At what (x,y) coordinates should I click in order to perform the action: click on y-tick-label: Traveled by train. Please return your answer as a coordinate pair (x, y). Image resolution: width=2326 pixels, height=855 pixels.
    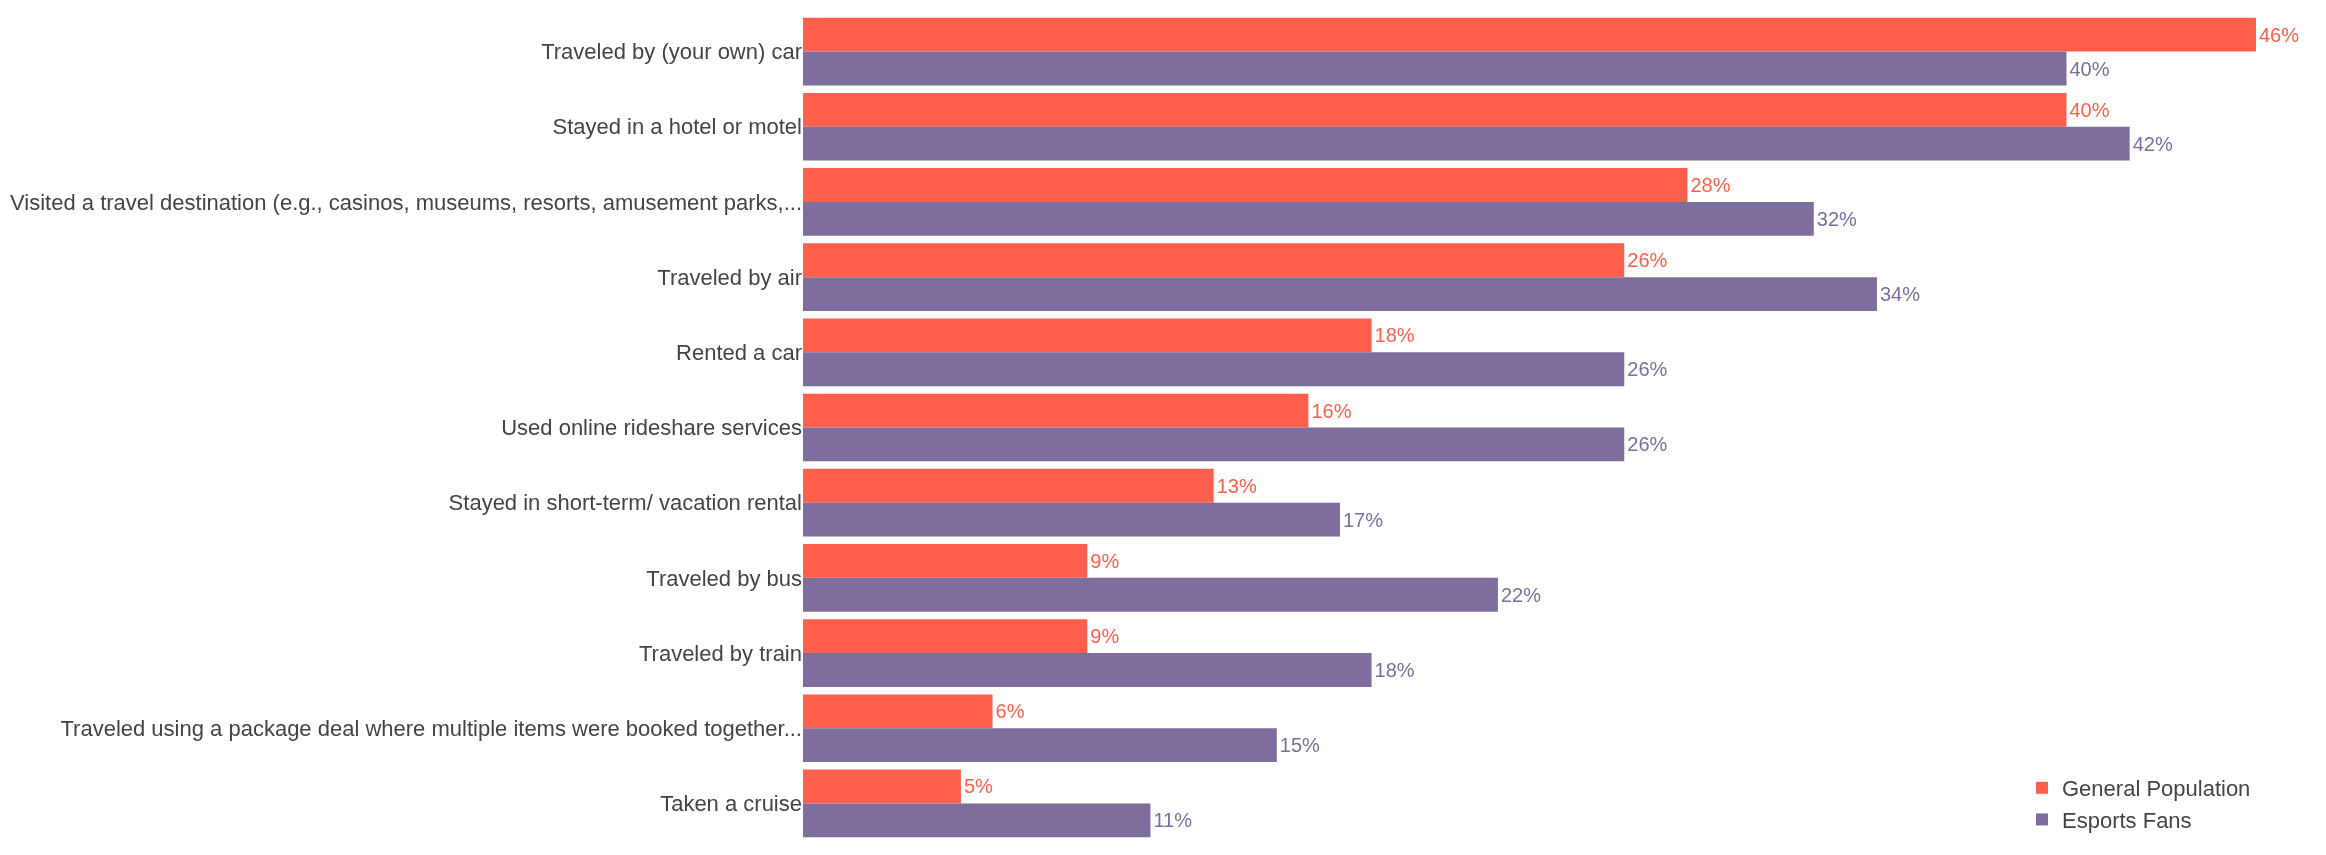
    Looking at the image, I should click on (720, 653).